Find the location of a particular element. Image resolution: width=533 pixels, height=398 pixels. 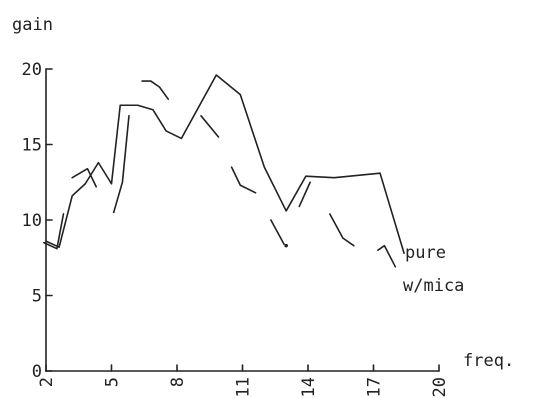

y-tick-label: 5 is located at coordinates (37, 297).